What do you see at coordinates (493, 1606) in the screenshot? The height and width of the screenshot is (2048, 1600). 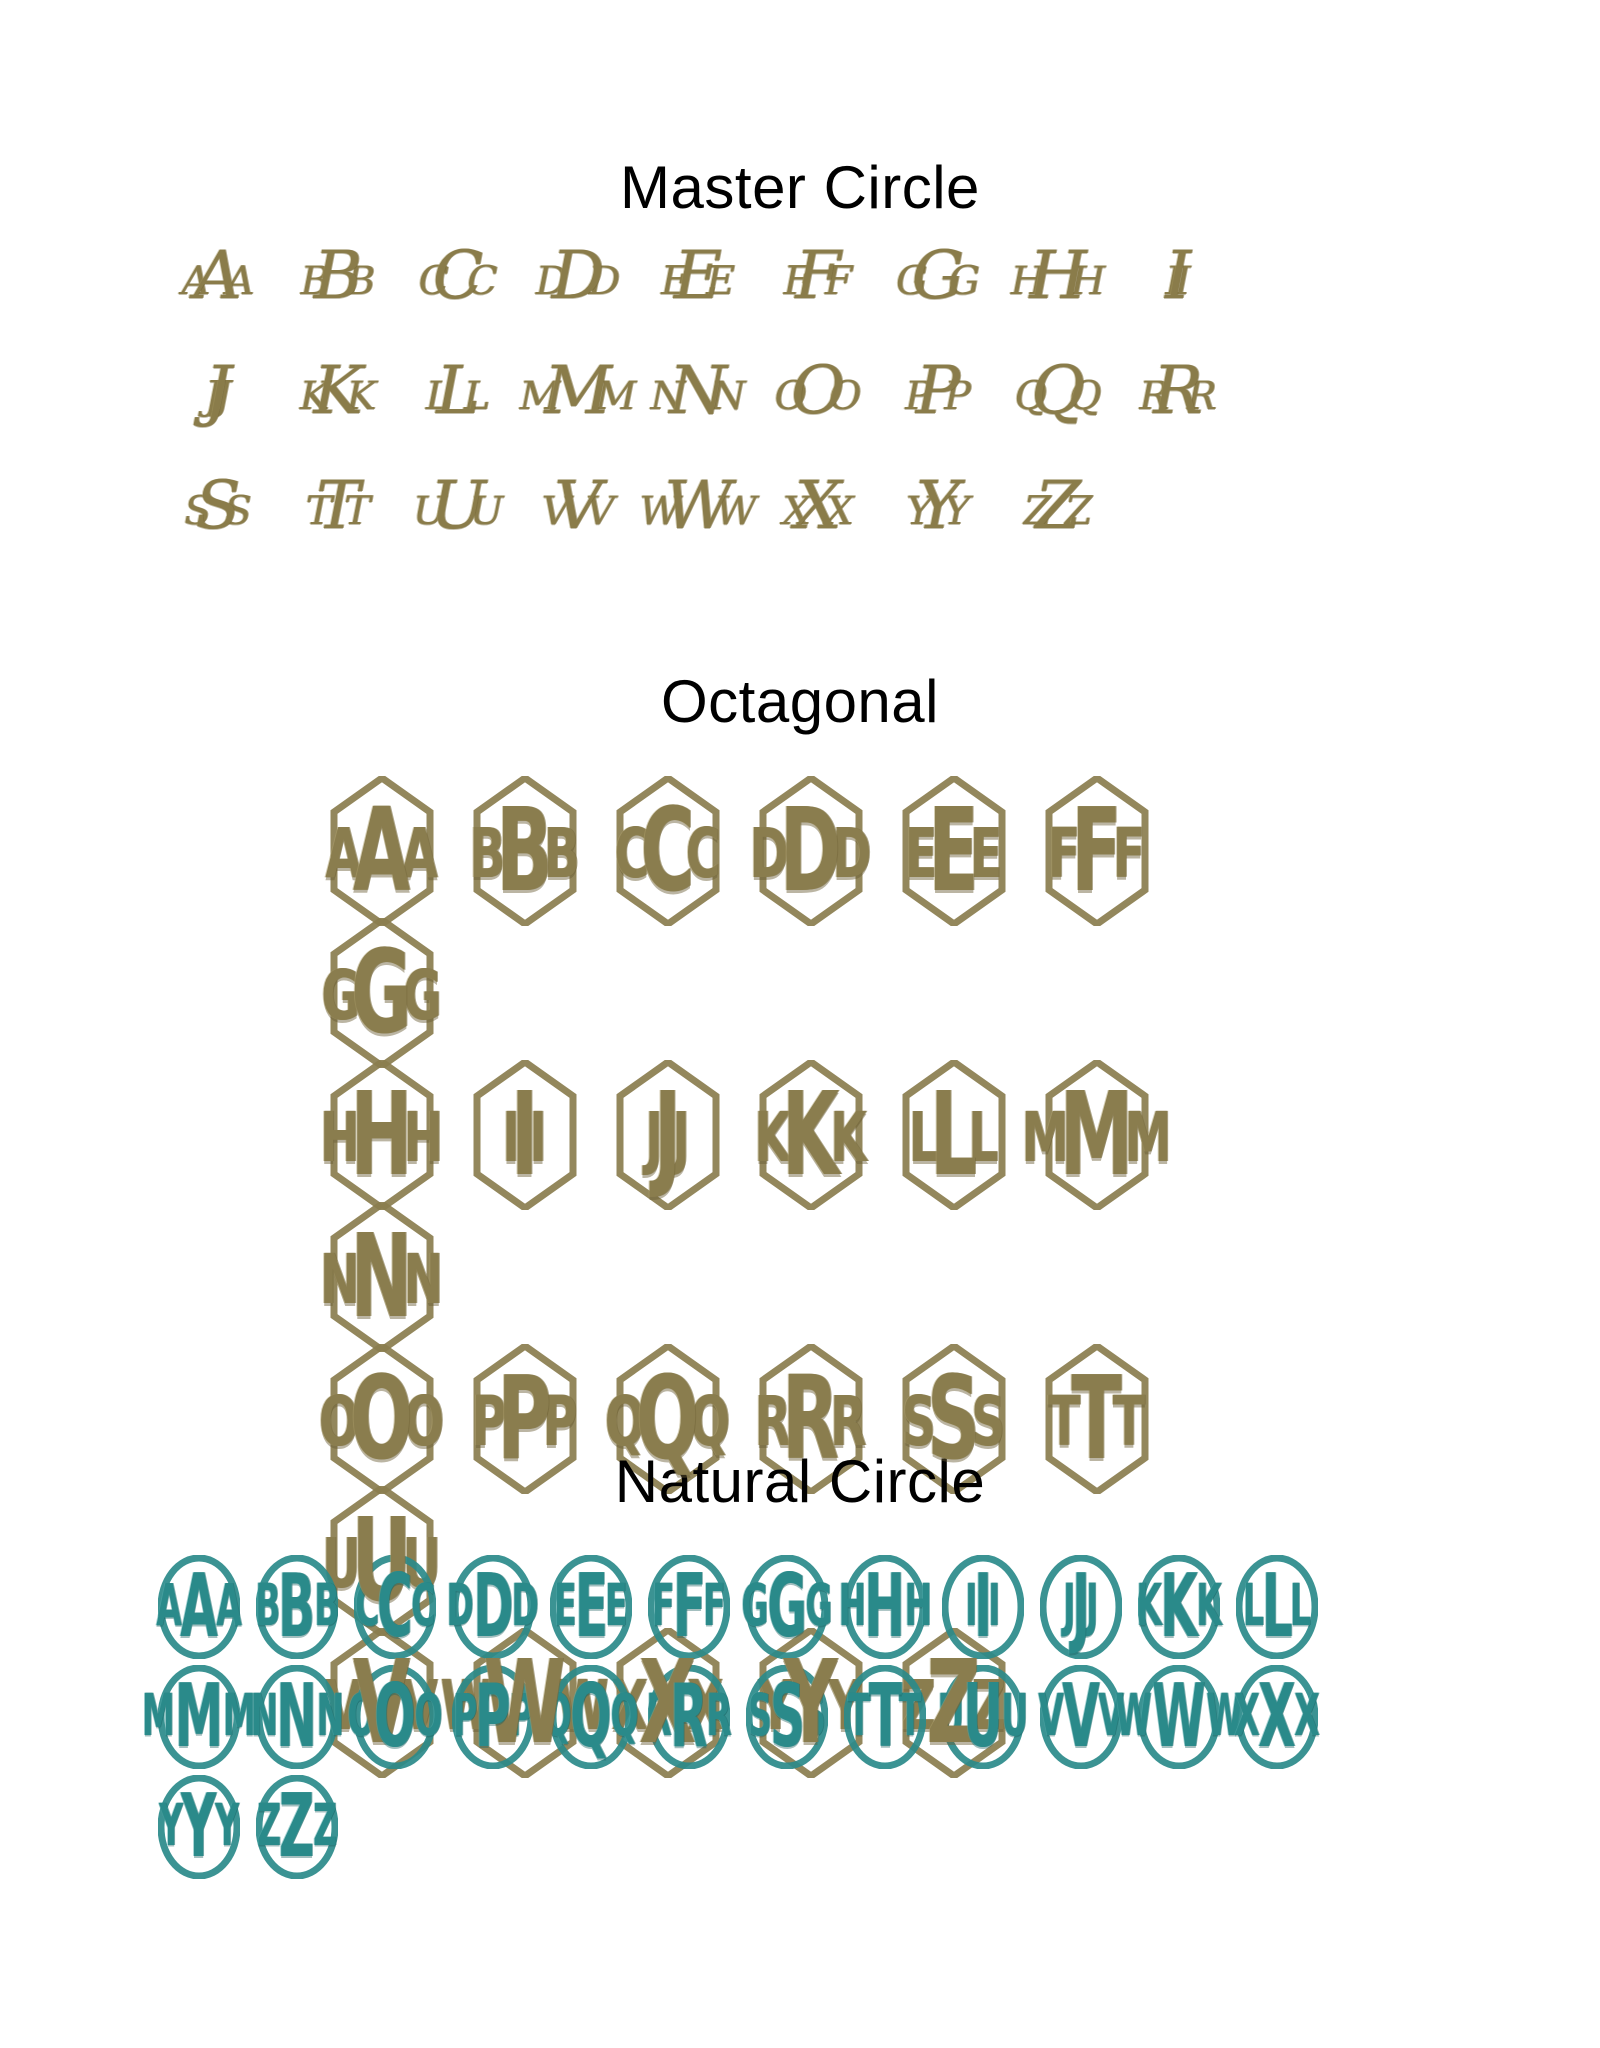 I see `monogram-glyph-center: D` at bounding box center [493, 1606].